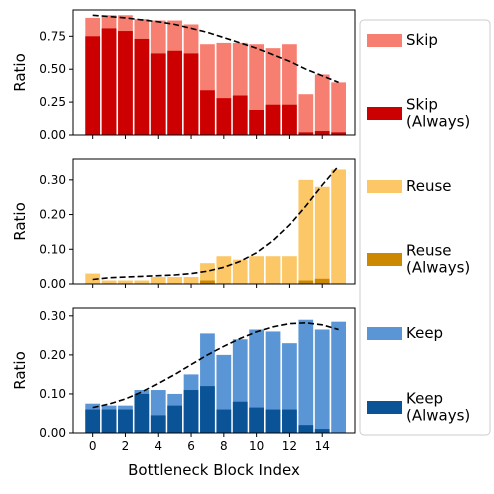  I want to click on x-tick-label: 8, so click(224, 446).